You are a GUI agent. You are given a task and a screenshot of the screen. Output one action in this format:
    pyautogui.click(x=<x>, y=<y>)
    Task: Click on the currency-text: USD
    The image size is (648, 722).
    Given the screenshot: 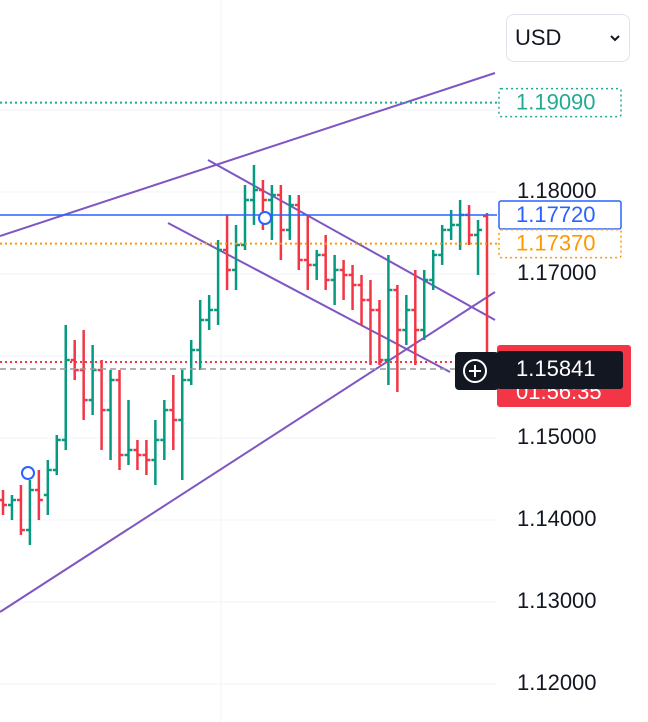 What is the action you would take?
    pyautogui.click(x=538, y=37)
    